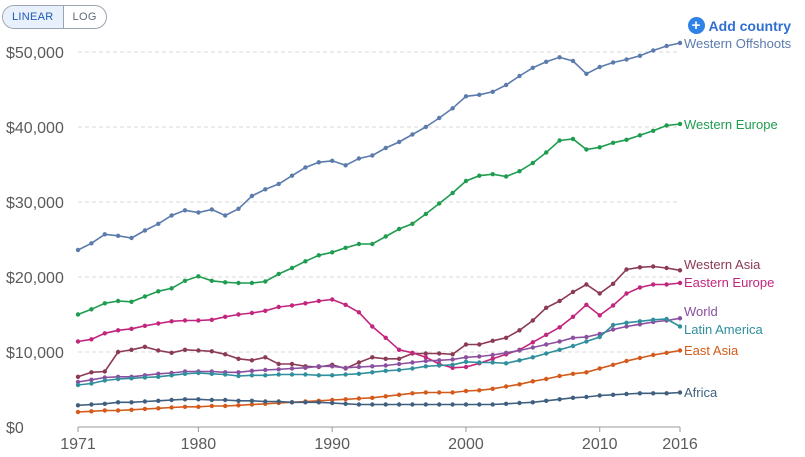  Describe the element at coordinates (84, 17) in the screenshot. I see `log-scale-button: LOG` at that location.